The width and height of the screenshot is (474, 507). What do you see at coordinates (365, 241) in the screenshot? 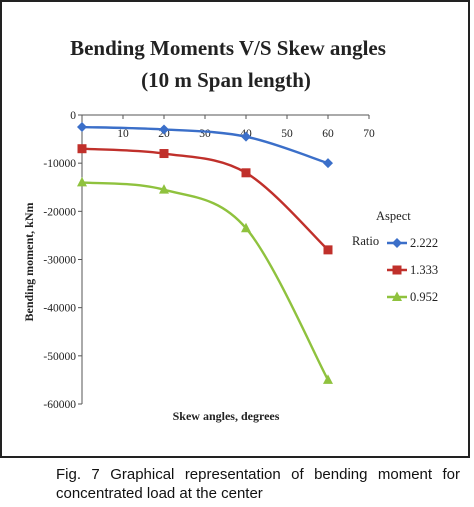
I see `legend-title-line2: Ratio` at bounding box center [365, 241].